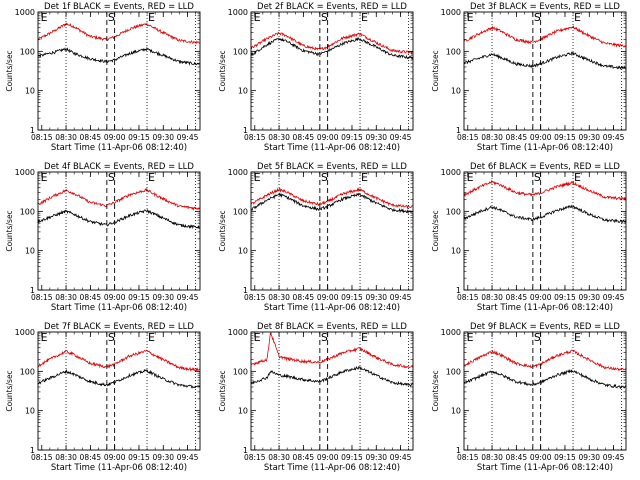  Describe the element at coordinates (545, 167) in the screenshot. I see `chart-title: Det 6f BLACK = Events, RED = LLD` at that location.